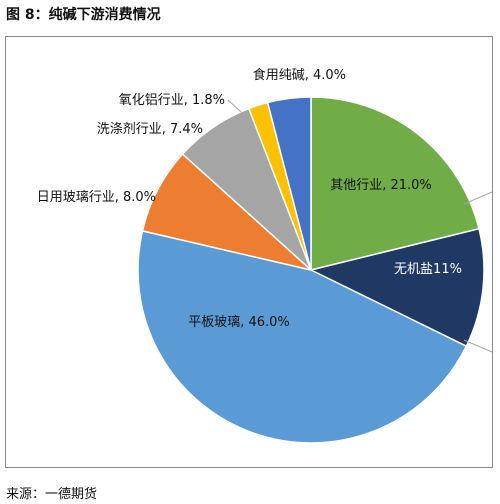 The width and height of the screenshot is (500, 504). Describe the element at coordinates (172, 100) in the screenshot. I see `slice-label-6: 氧化铝行业, 1.8%` at that location.